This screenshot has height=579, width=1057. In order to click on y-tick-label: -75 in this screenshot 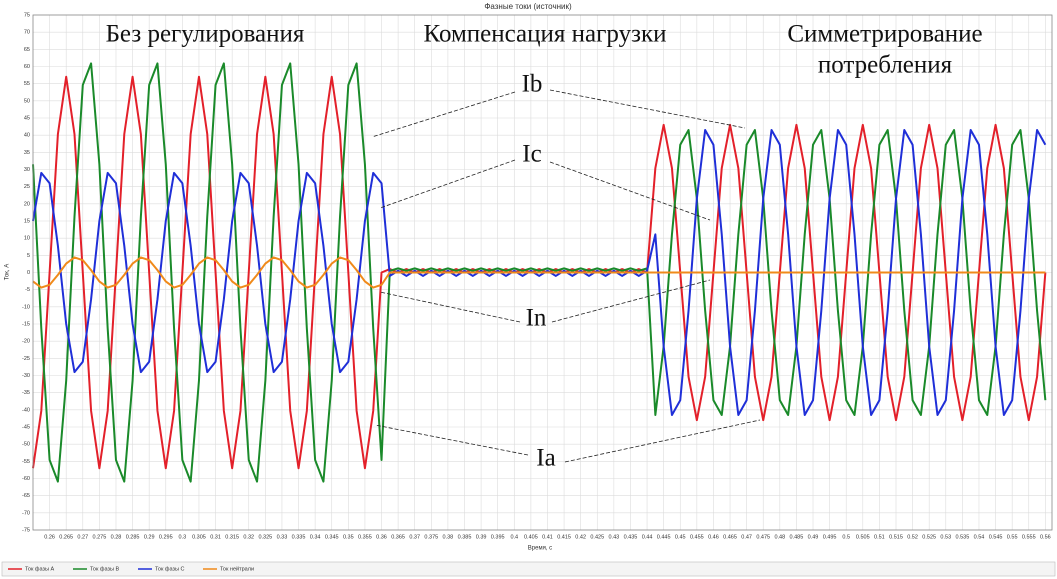, I will do `click(26, 530)`.